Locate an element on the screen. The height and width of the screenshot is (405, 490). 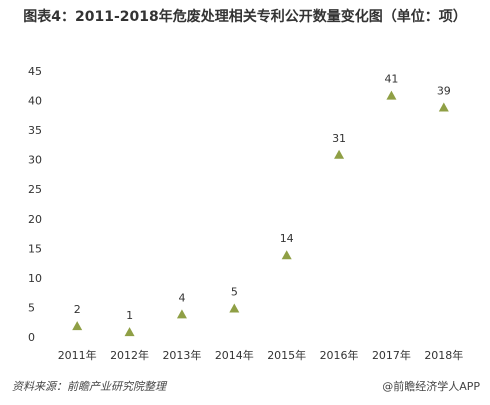
y-tick-label: 30 is located at coordinates (35, 160).